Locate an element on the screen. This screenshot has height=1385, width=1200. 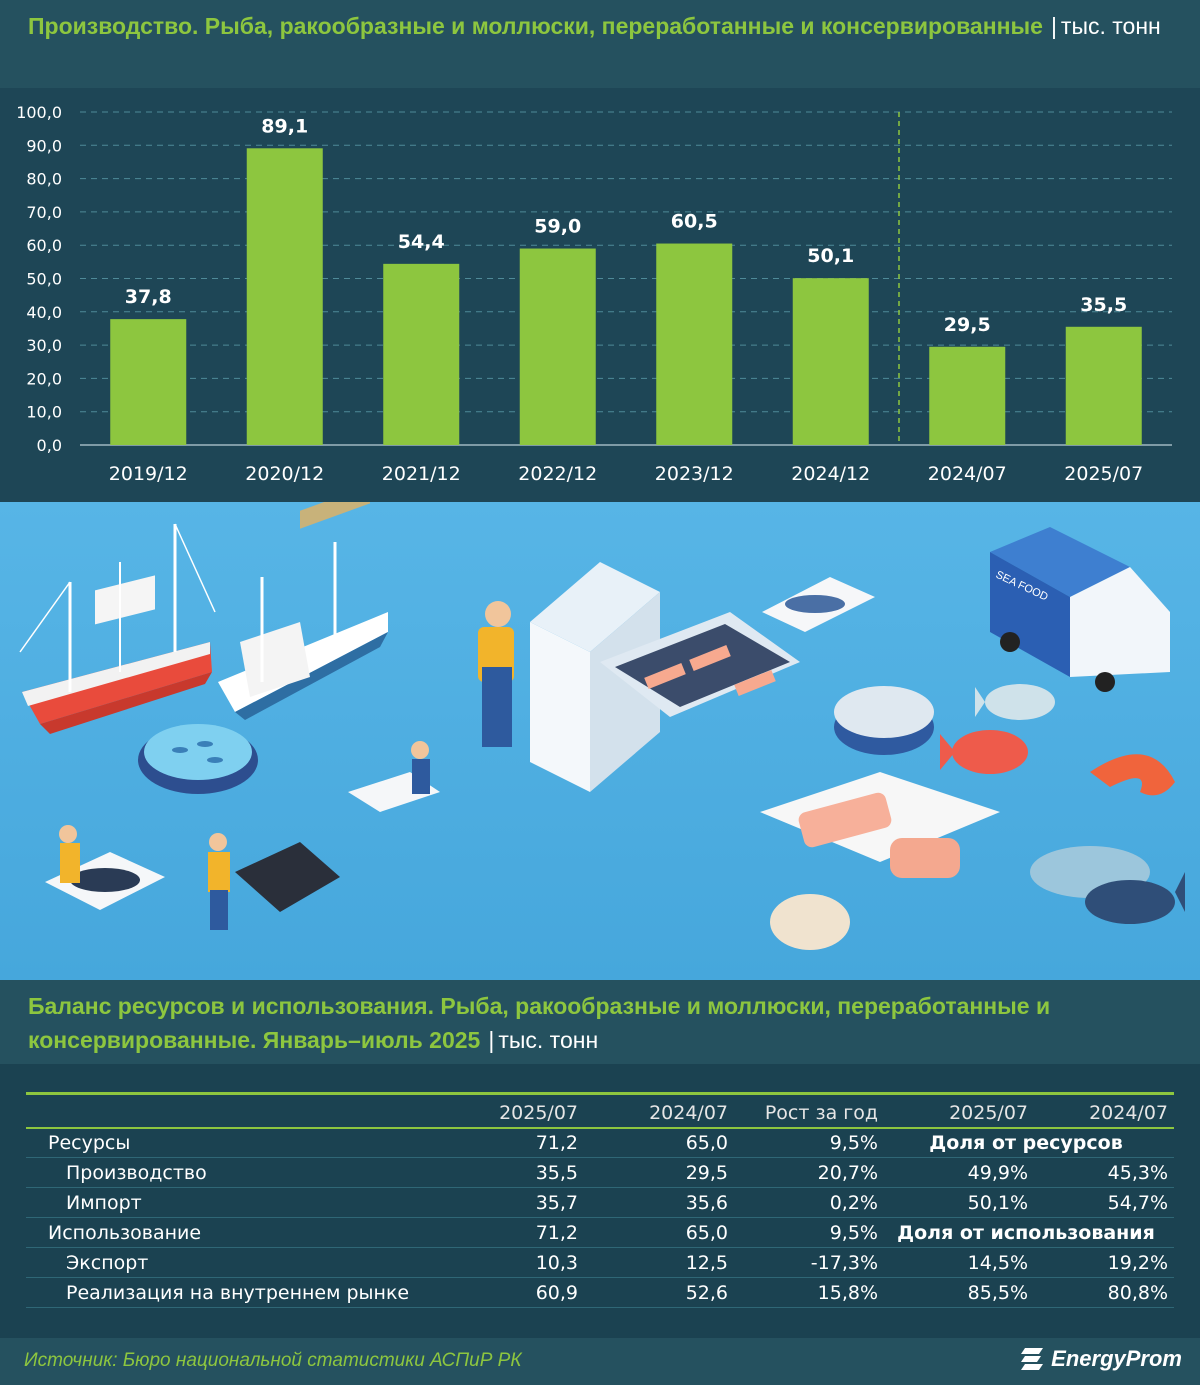
x-tick-label: 2025/07 is located at coordinates (1103, 474).